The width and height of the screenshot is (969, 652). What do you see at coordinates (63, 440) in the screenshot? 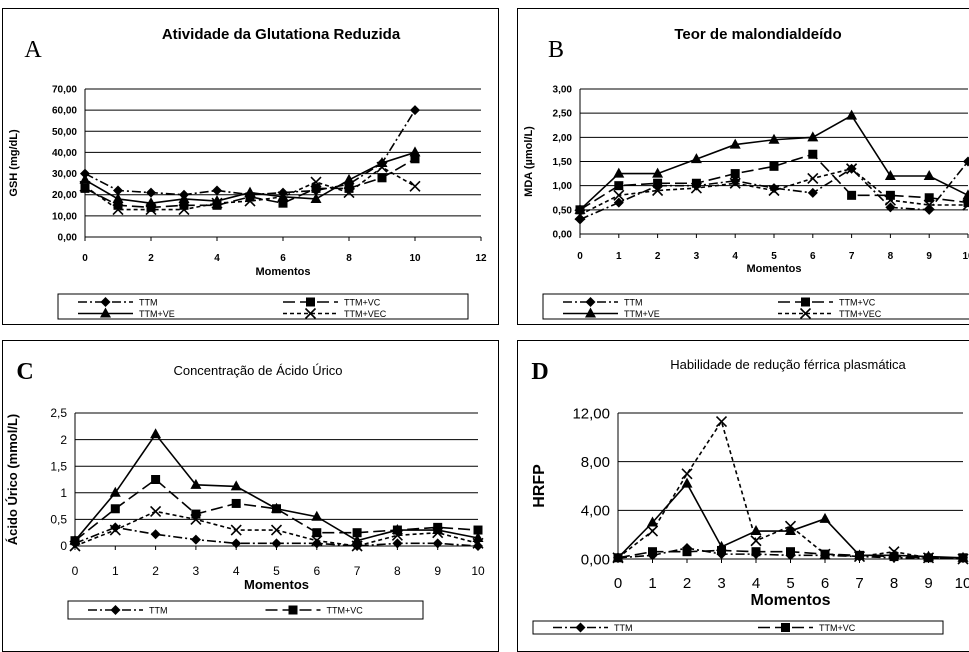
I see `y-tick-label: 2` at bounding box center [63, 440].